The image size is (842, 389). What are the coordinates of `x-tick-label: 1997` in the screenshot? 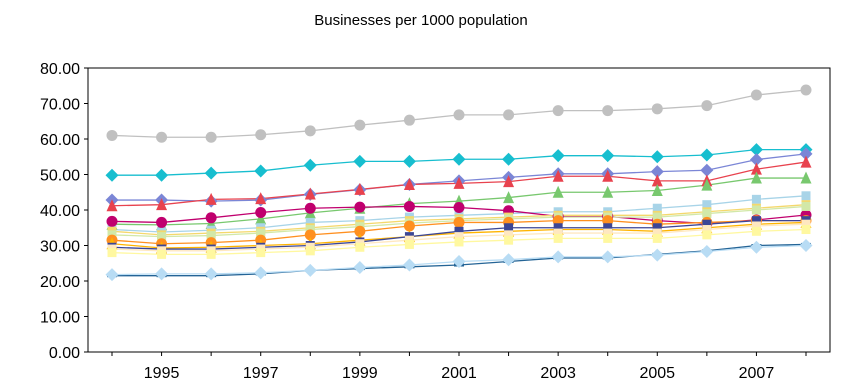 It's located at (261, 373).